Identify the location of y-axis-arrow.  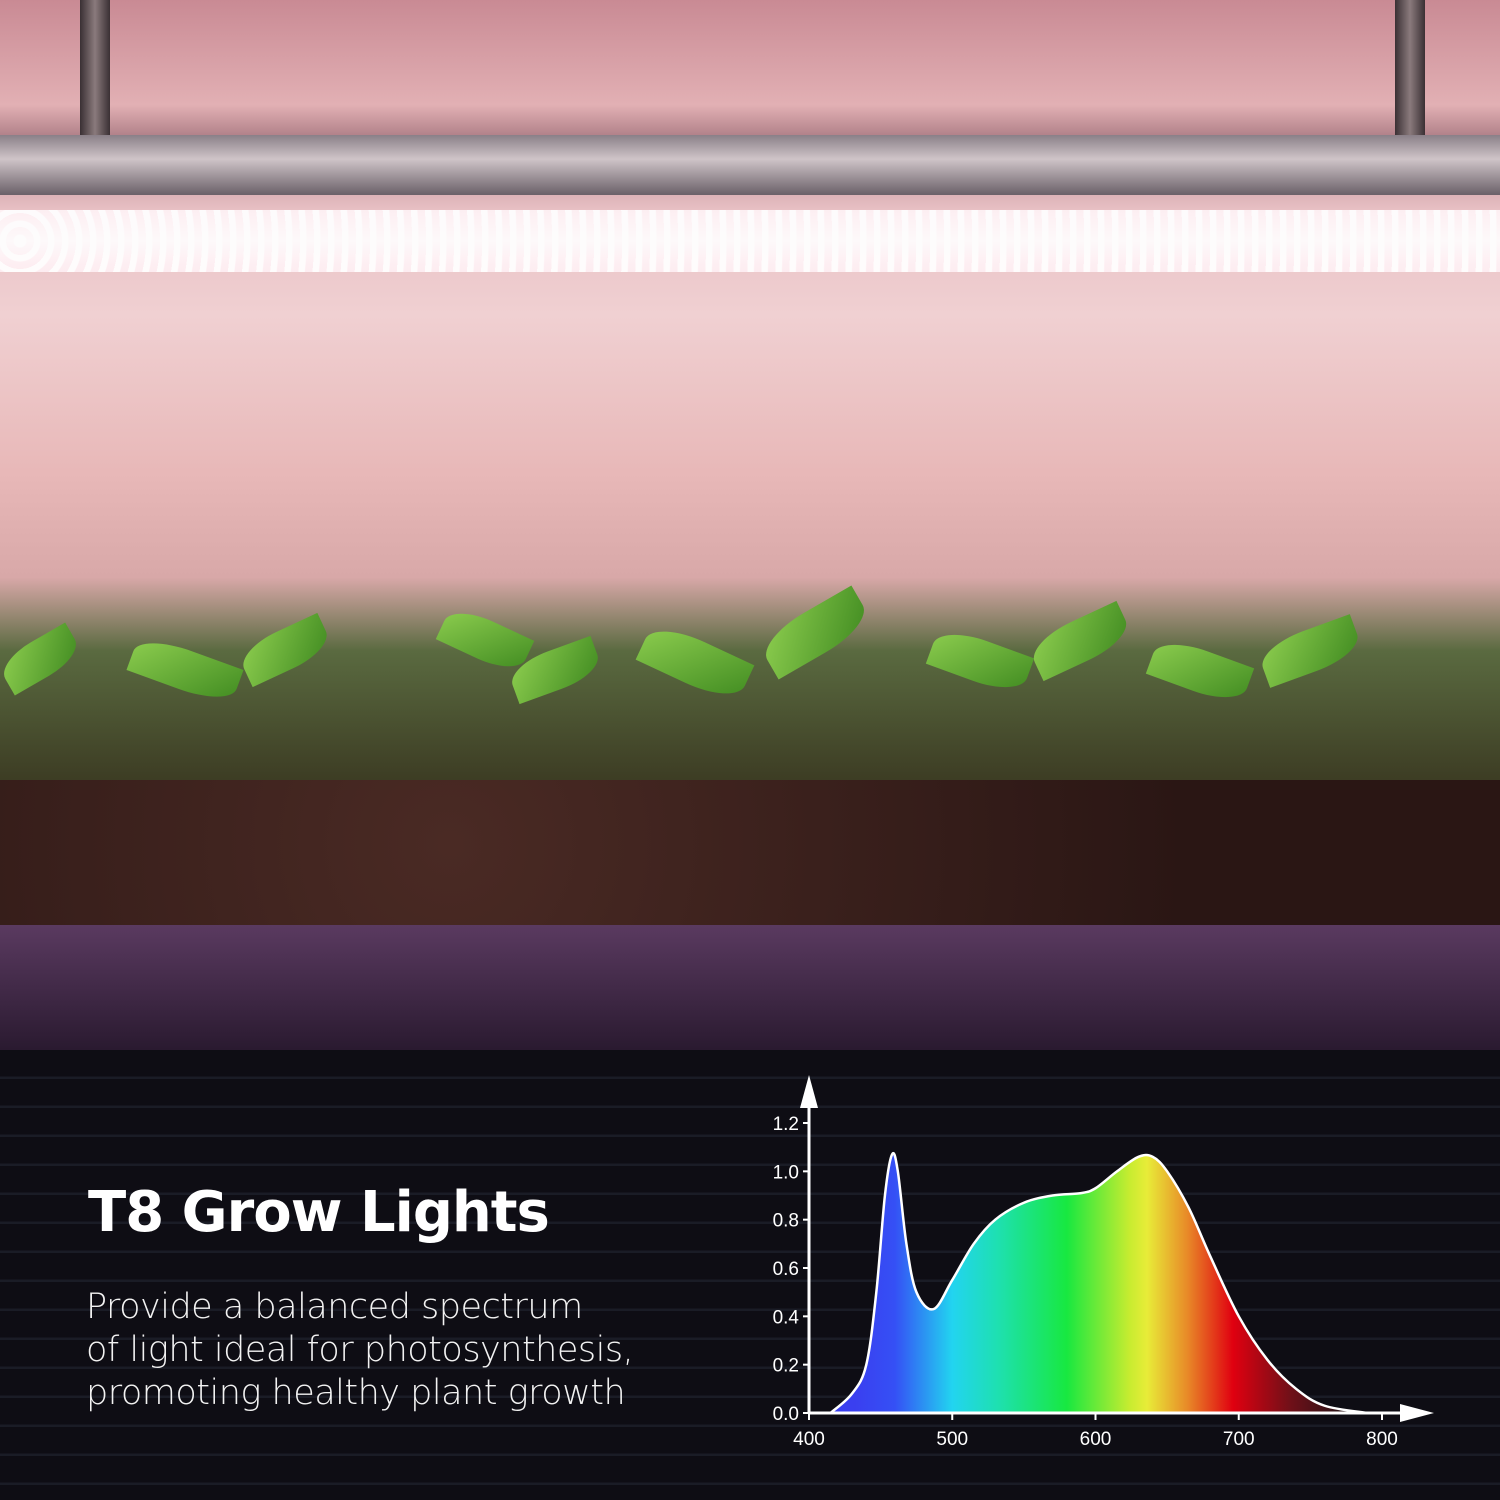
(809, 1091).